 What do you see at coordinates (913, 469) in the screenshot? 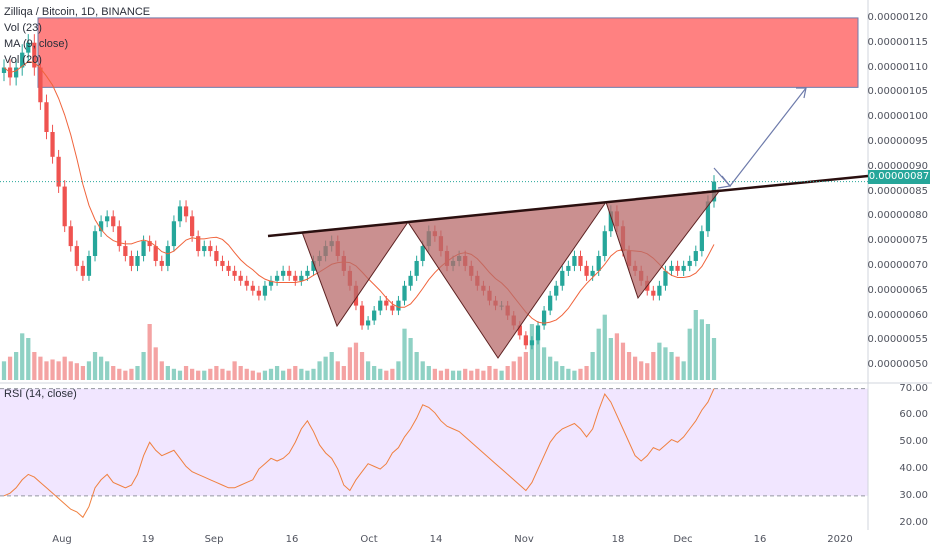
I see `rsi-axis-tick: 40.00` at bounding box center [913, 469].